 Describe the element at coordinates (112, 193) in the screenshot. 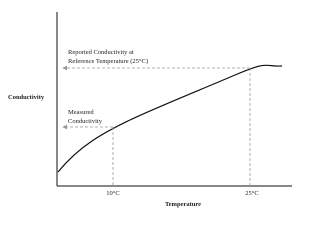

I see `x-tick-label: 10°C` at that location.